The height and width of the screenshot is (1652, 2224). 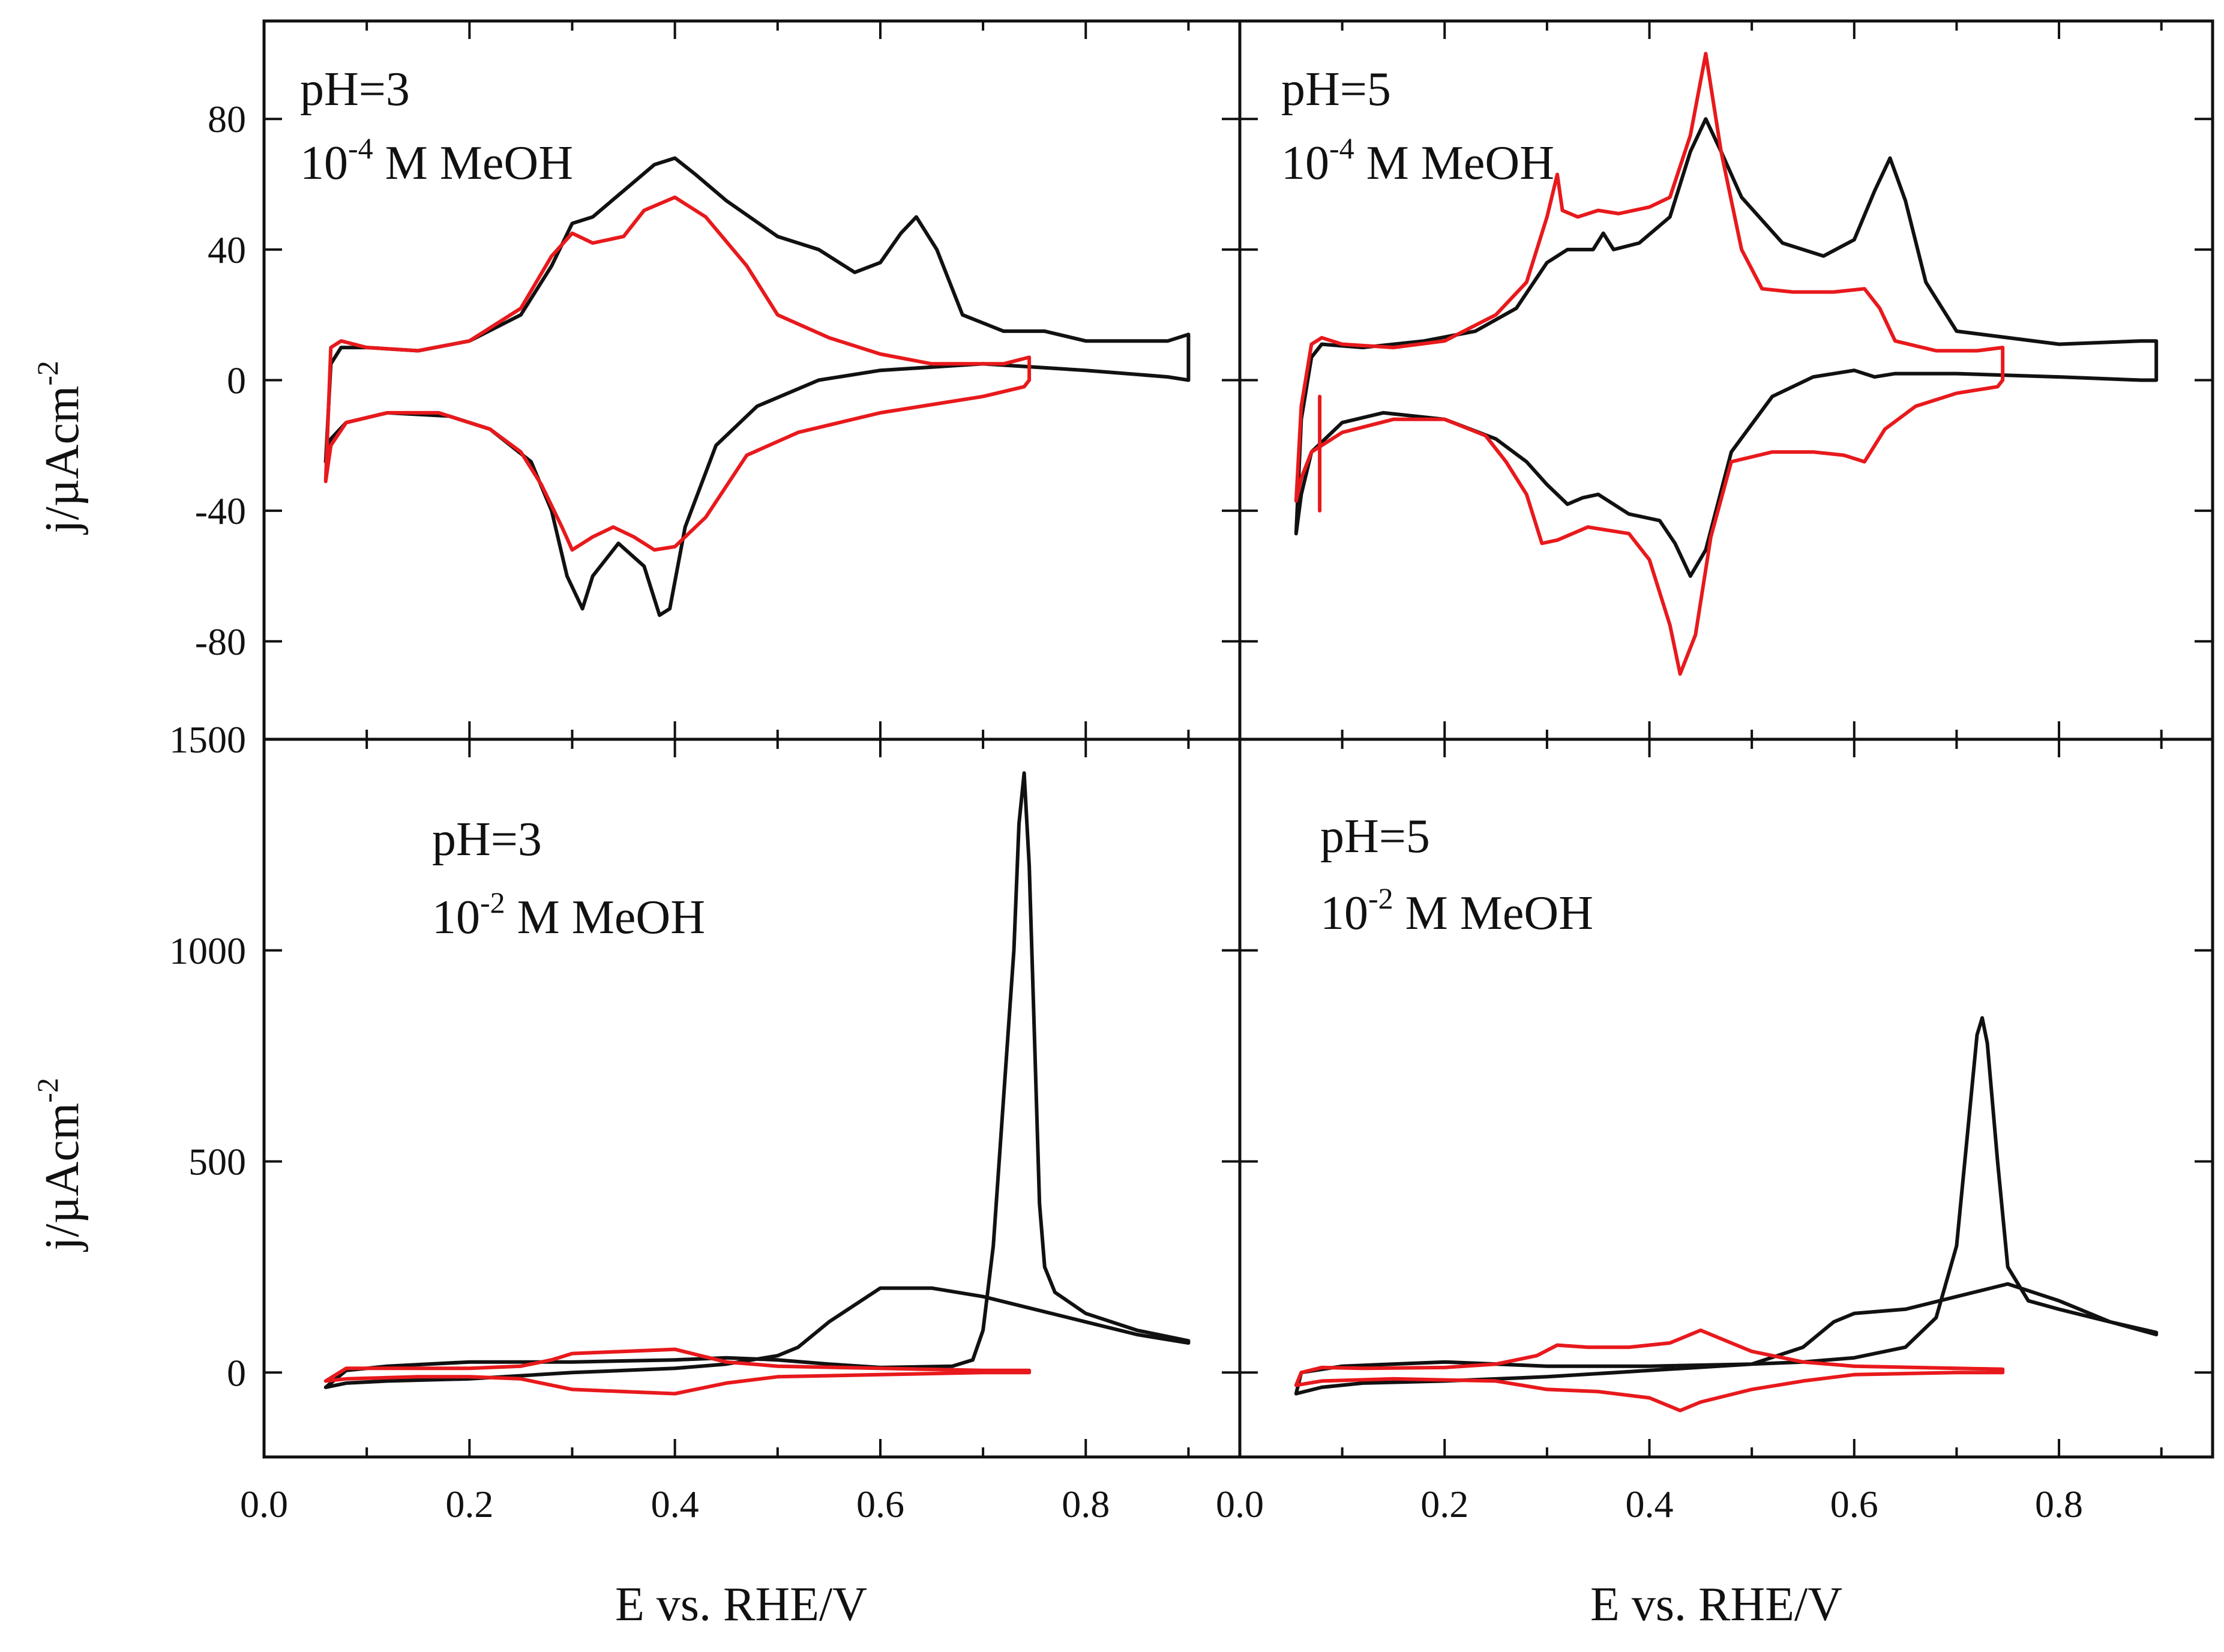 I want to click on x-axis-title-right: E vs. RHE/V, so click(x=1716, y=1604).